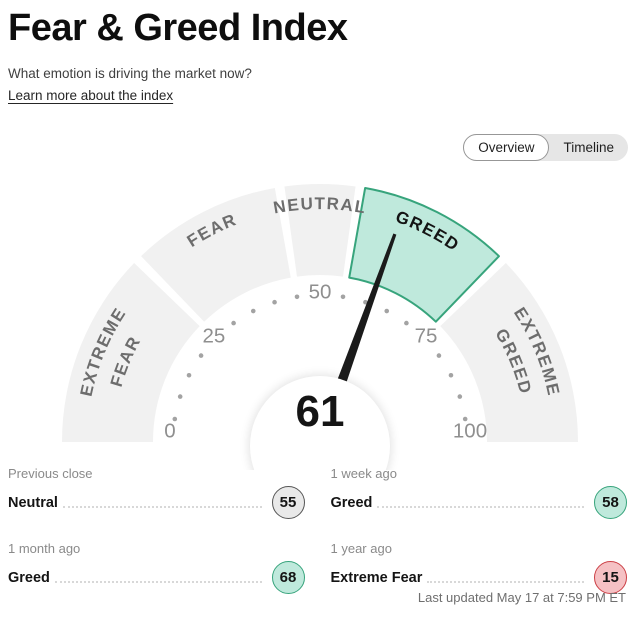 The image size is (633, 626). What do you see at coordinates (610, 502) in the screenshot?
I see `score-badge: 58` at bounding box center [610, 502].